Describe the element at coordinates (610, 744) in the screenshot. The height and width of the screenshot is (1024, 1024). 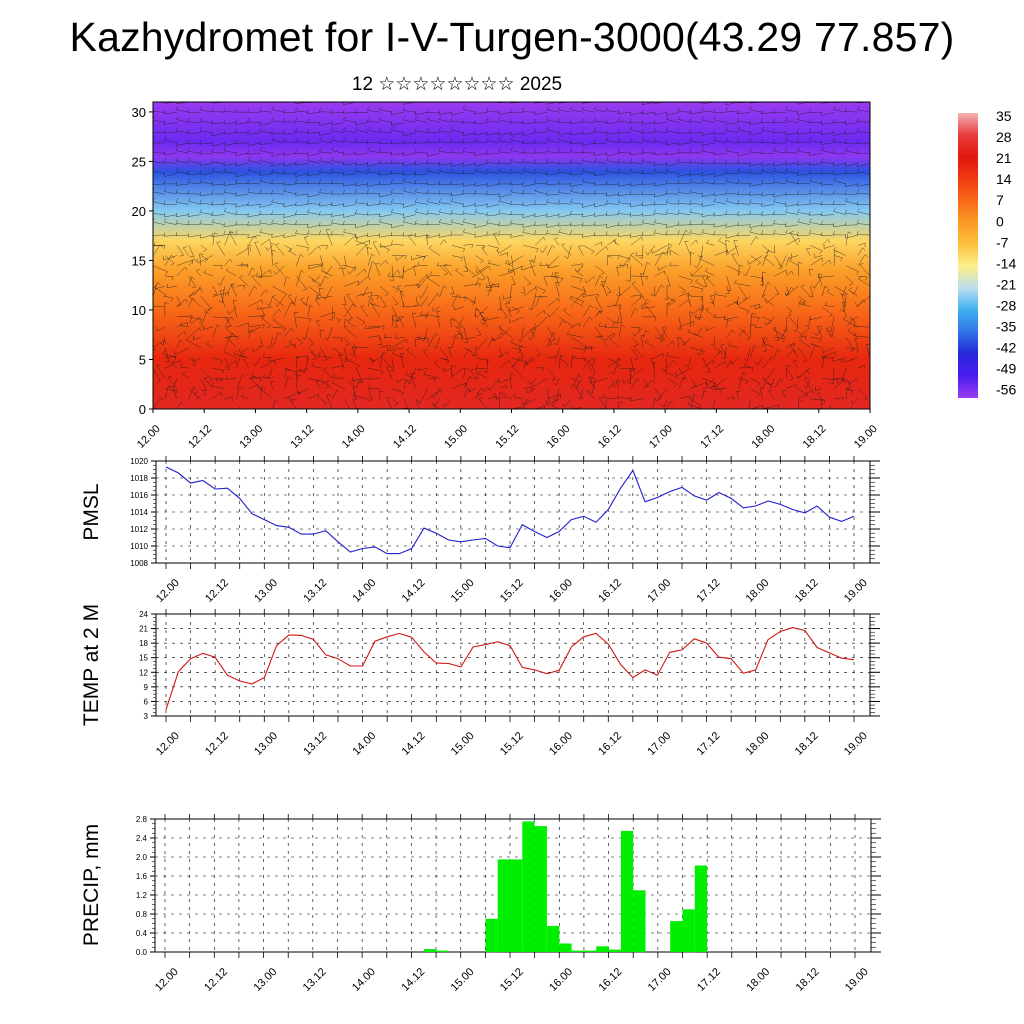
I see `temp-x-tick-label: 16.12` at that location.